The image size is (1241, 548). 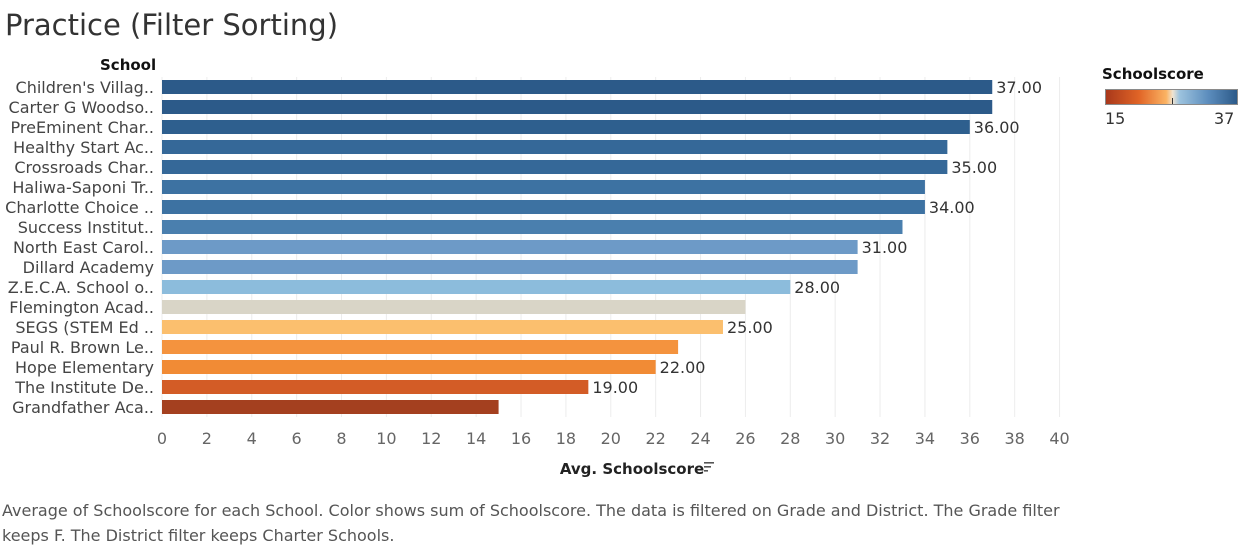 What do you see at coordinates (162, 438) in the screenshot?
I see `x-tick-label: 0` at bounding box center [162, 438].